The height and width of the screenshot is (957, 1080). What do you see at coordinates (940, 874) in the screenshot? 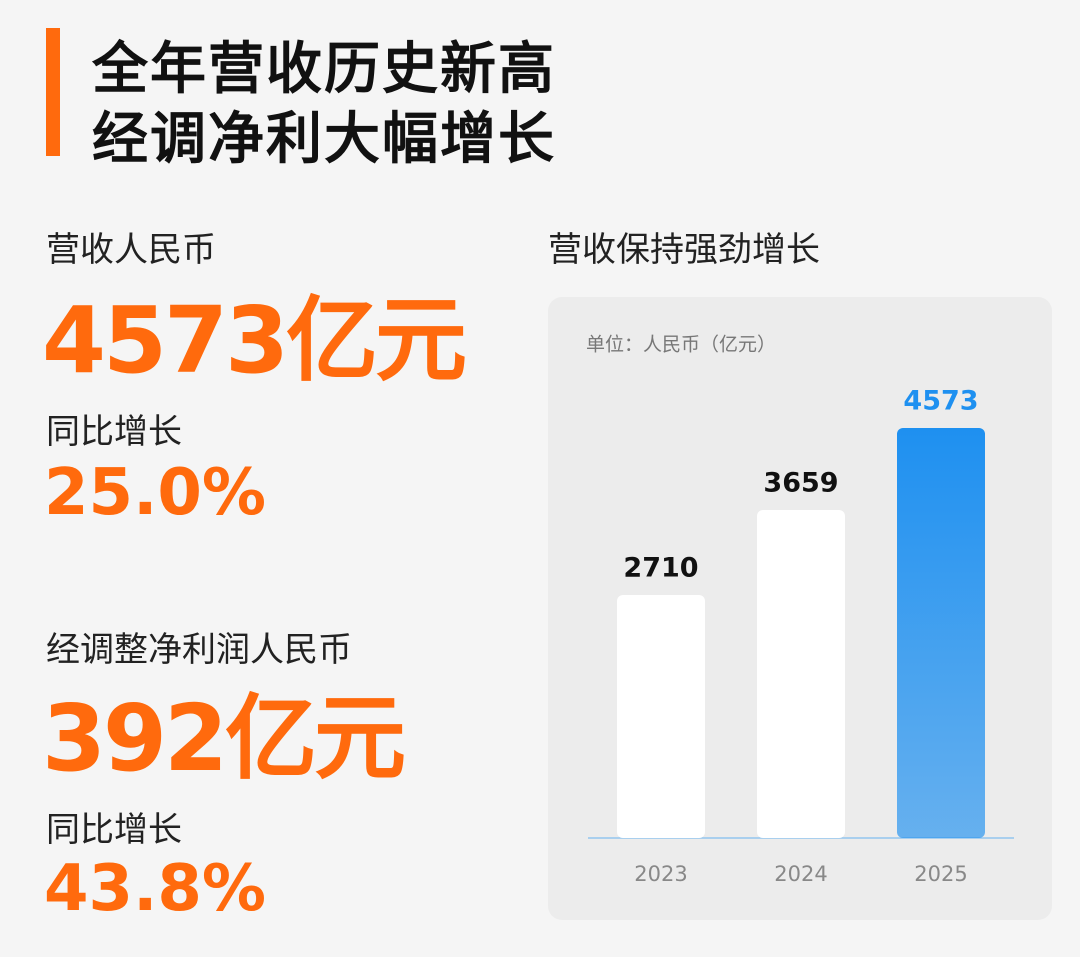
I see `x-tick-label: 2025` at bounding box center [940, 874].